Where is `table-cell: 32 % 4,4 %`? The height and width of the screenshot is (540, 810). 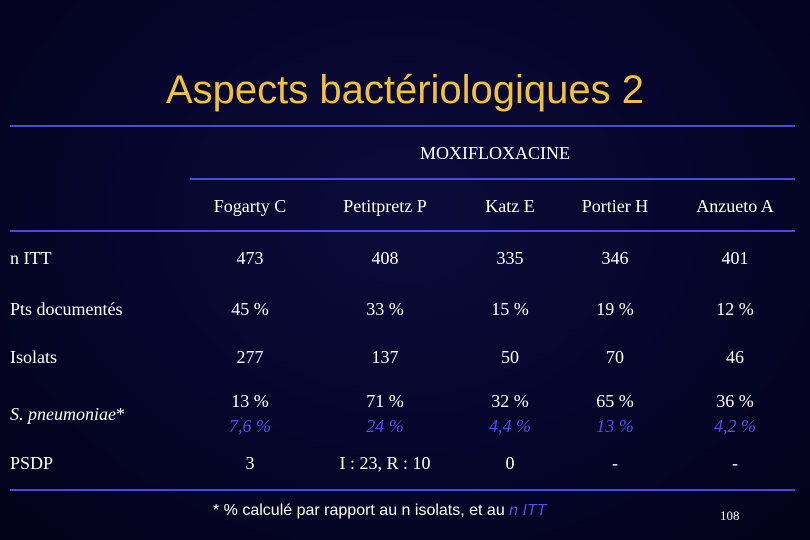
table-cell: 32 % 4,4 % is located at coordinates (510, 414).